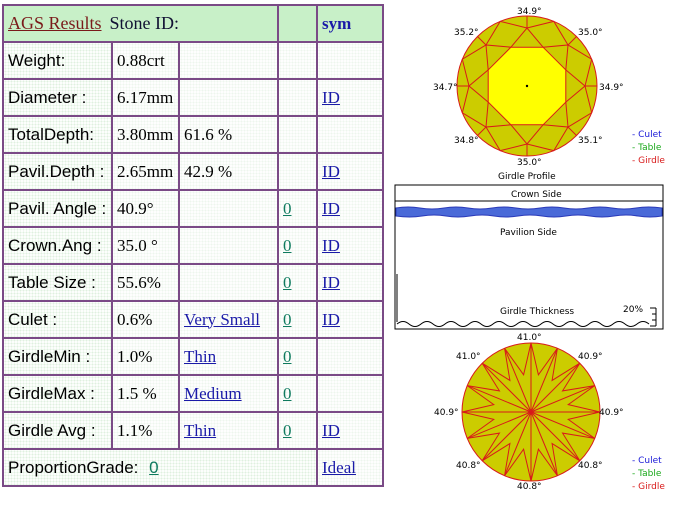 The height and width of the screenshot is (516, 676). I want to click on row-value: 2.65mm, so click(145, 171).